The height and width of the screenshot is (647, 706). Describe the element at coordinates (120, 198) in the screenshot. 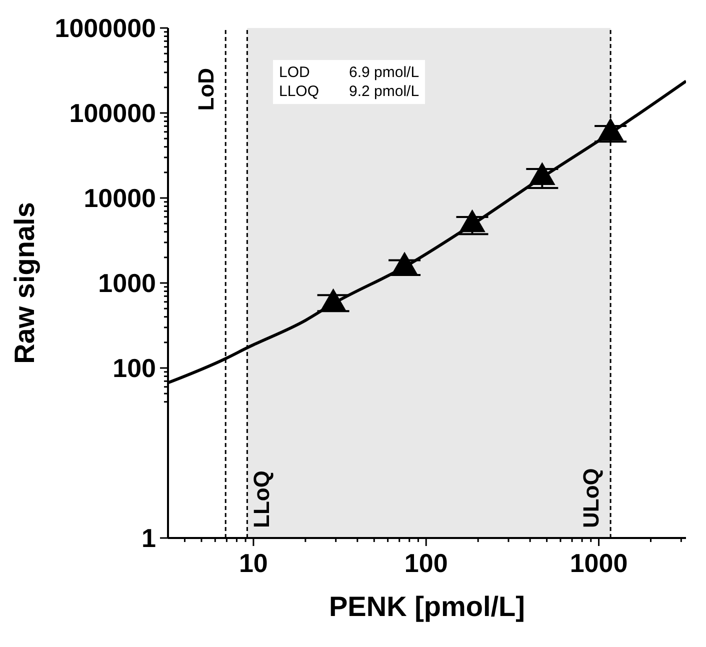

I see `y-tick-label: 10000` at that location.